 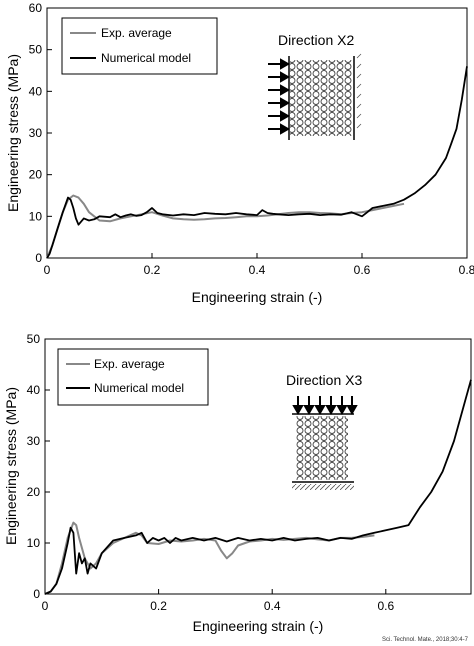 I want to click on y-axis: 0 10 20 30 40 50, so click(x=38, y=466).